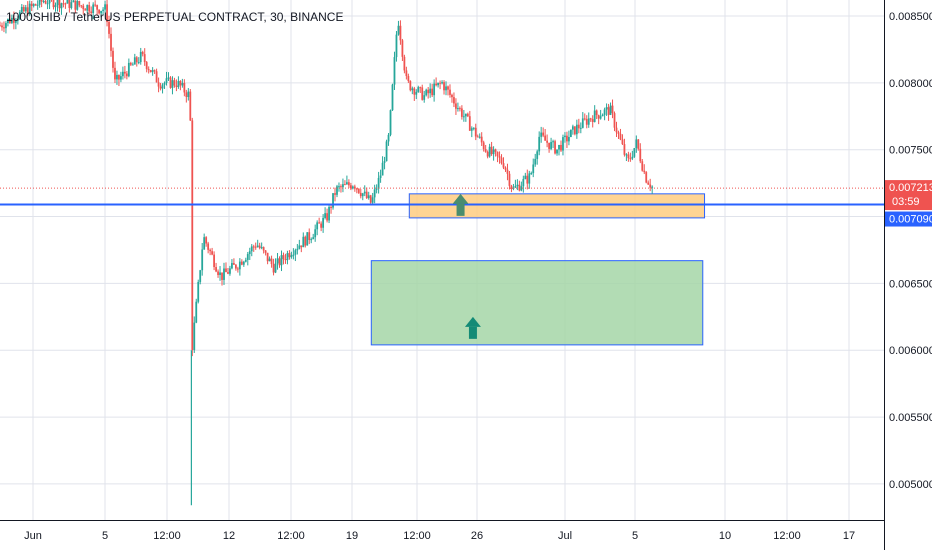 The width and height of the screenshot is (932, 550). Describe the element at coordinates (472, 332) in the screenshot. I see `arrow-shaft` at that location.